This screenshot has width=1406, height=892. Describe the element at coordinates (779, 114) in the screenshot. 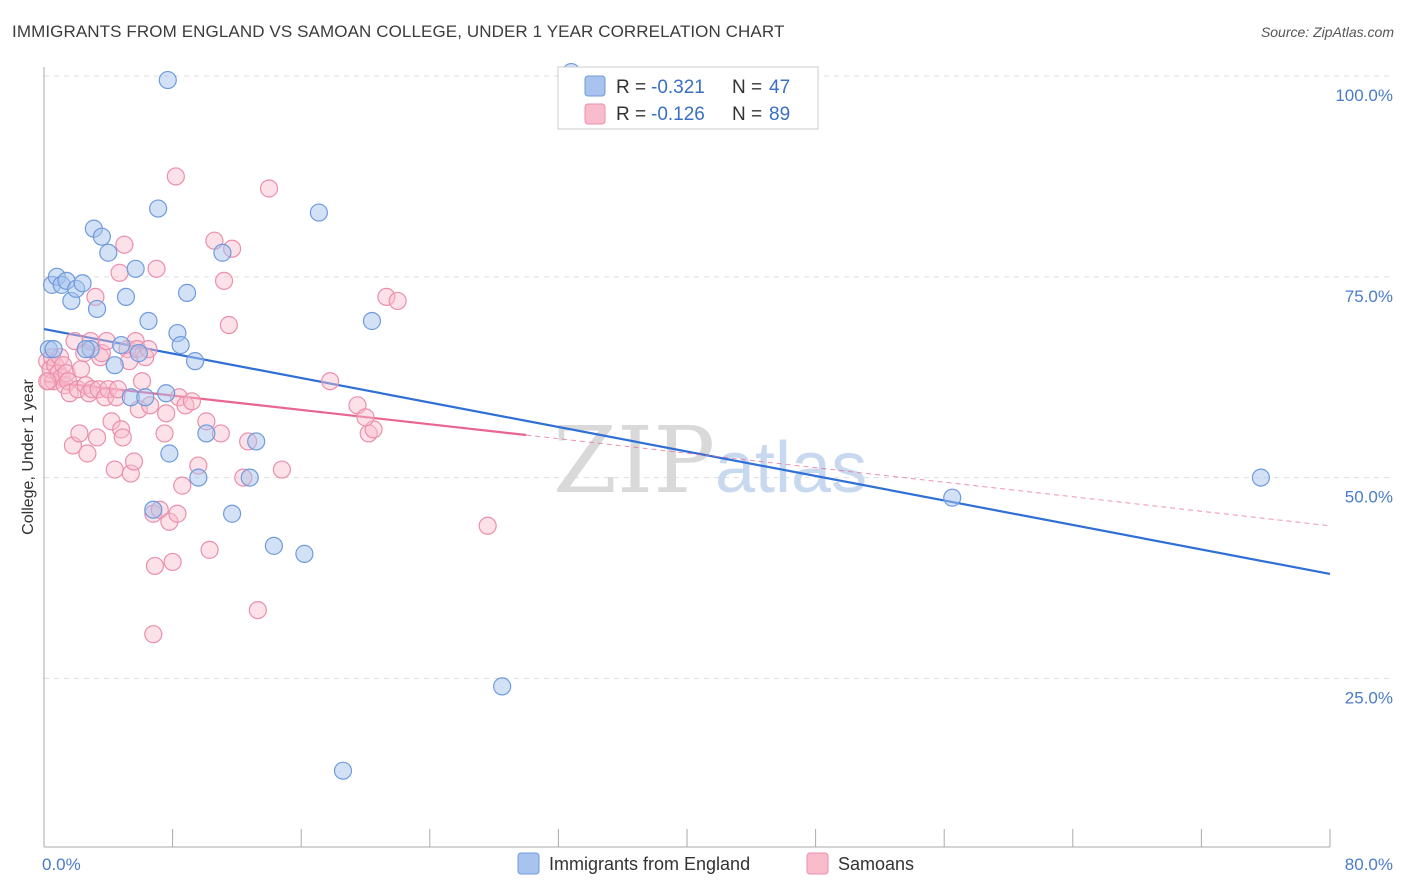

I see `legend-n-value-2: 89` at that location.